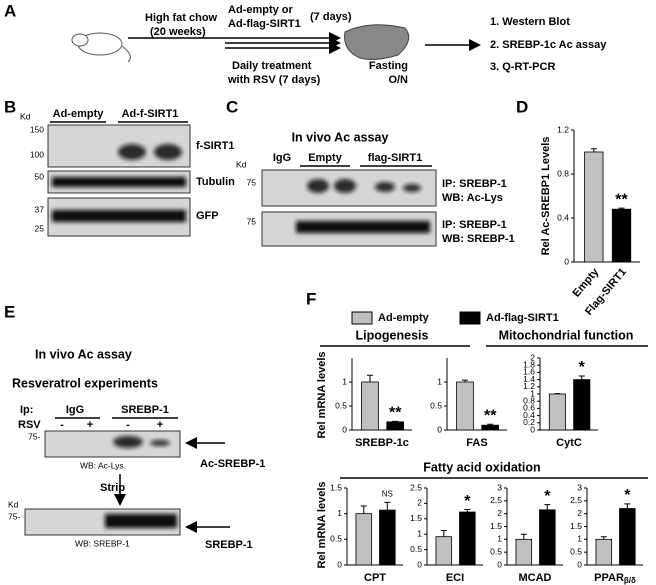  What do you see at coordinates (446, 533) in the screenshot?
I see `bar-chart: 0 0.5 1 1.5 2 2.5 * ECI` at bounding box center [446, 533].